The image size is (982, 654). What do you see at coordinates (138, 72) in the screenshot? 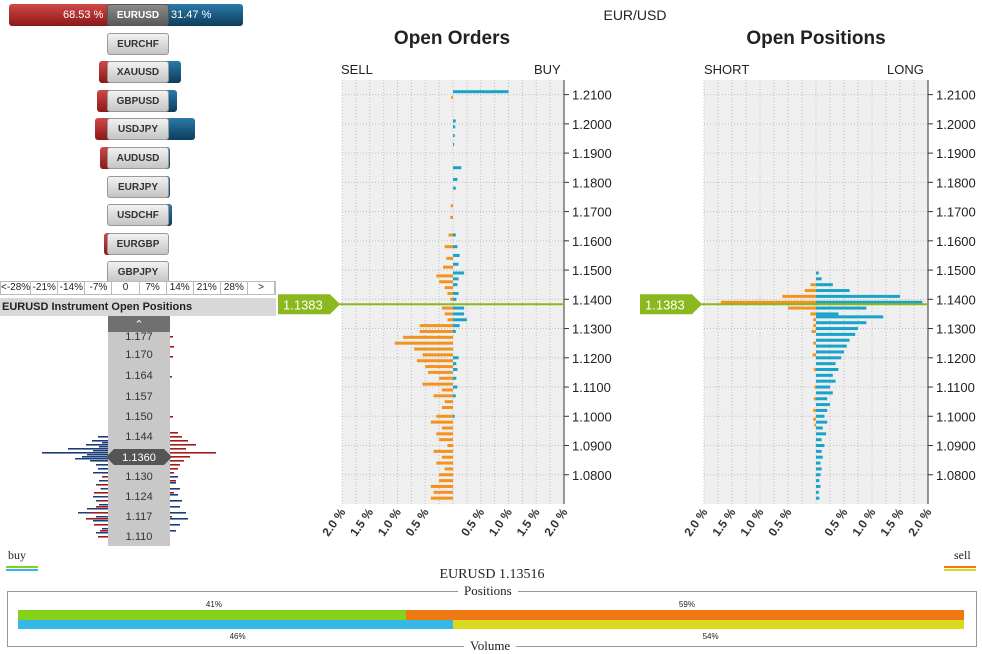
I see `instrument-button-xauusd: XAUUSD` at bounding box center [138, 72].